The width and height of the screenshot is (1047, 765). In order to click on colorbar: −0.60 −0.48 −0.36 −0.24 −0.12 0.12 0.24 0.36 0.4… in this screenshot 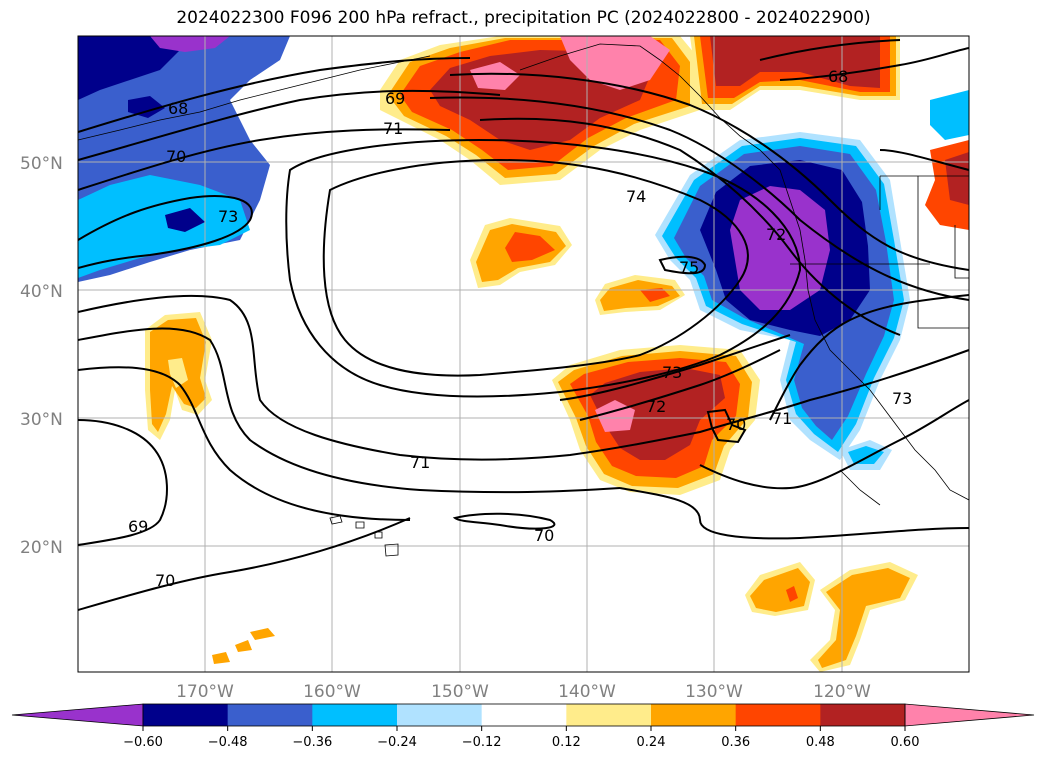, I will do `click(523, 726)`.